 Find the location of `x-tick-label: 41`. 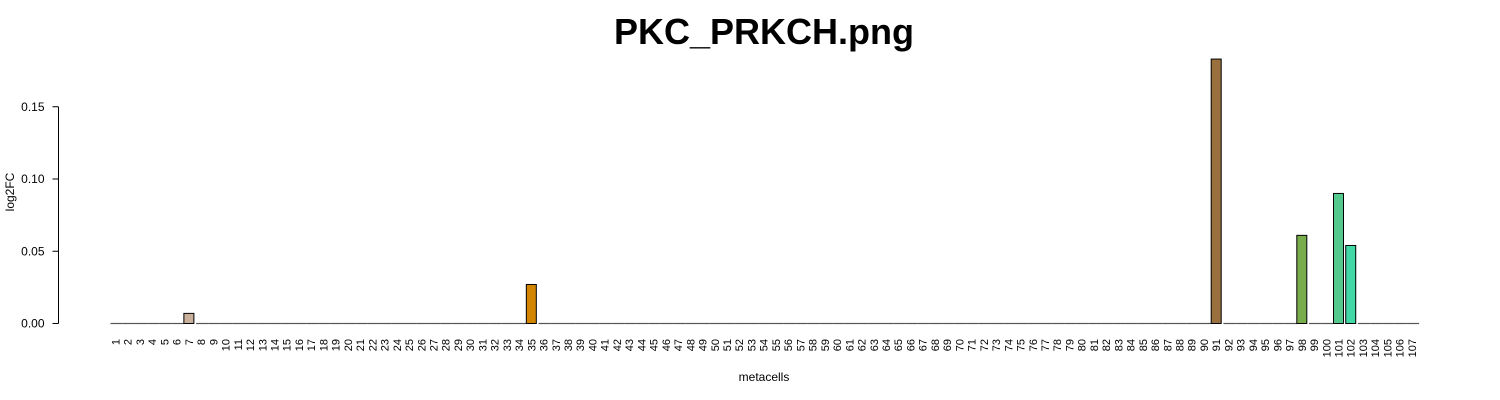

x-tick-label: 41 is located at coordinates (606, 345).